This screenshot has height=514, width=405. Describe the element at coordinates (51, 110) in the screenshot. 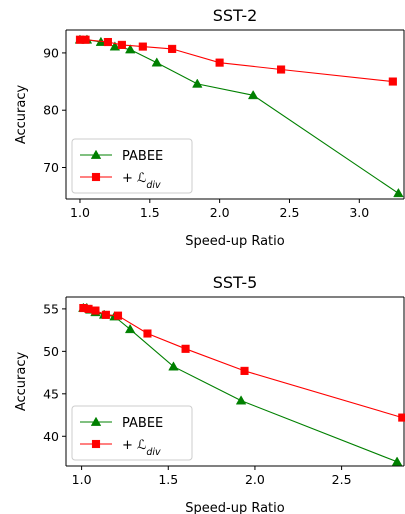

I see `y-tick-label: 80` at that location.